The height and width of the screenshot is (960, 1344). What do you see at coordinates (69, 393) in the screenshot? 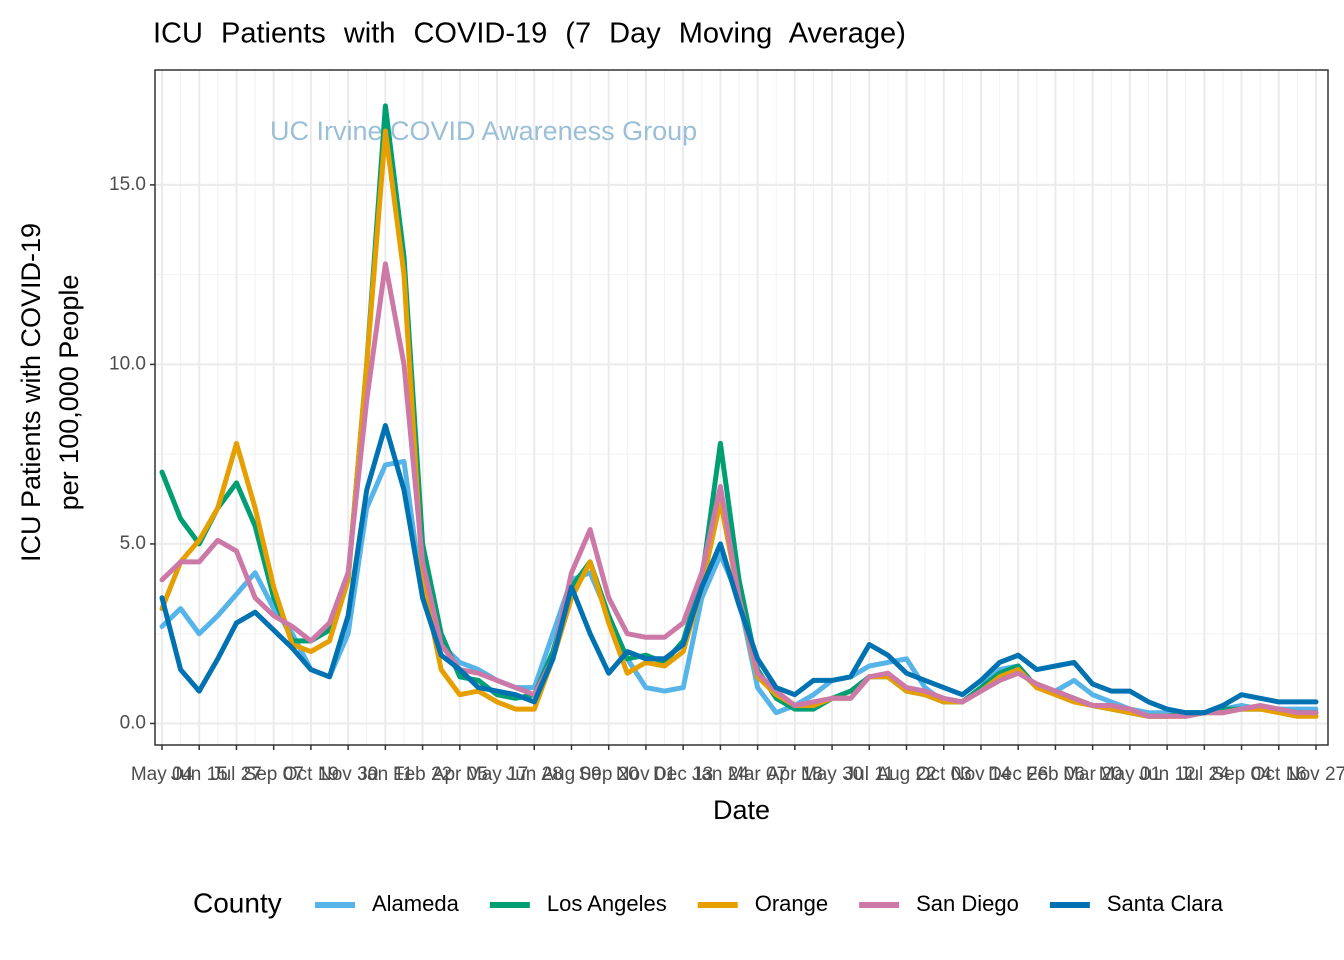
I see `y-axis-title: per 100,000 People` at bounding box center [69, 393].